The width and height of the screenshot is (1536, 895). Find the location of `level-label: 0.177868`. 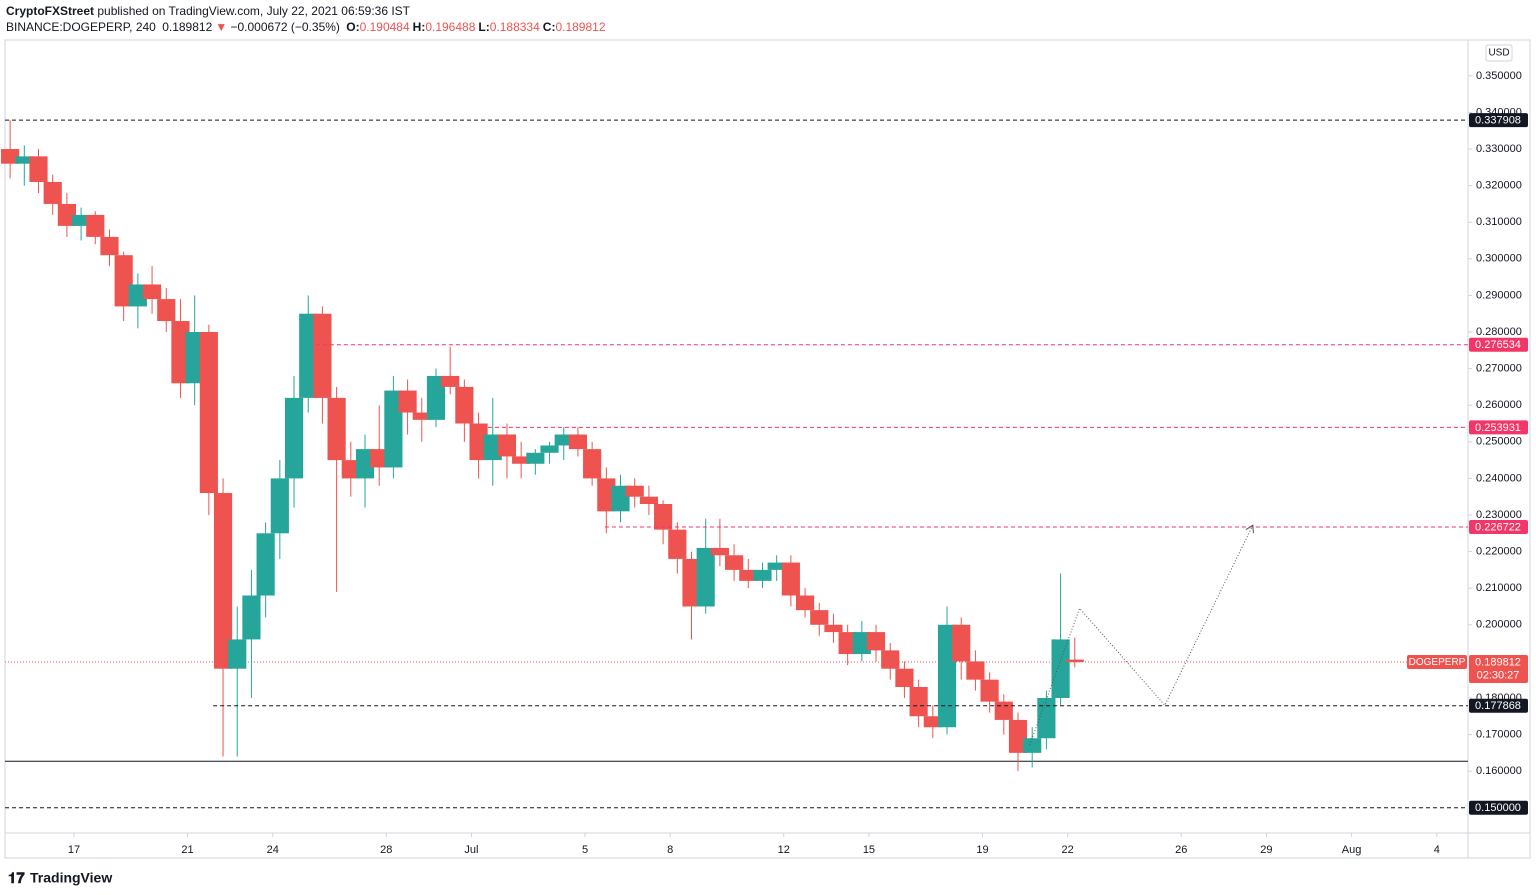

level-label: 0.177868 is located at coordinates (1498, 706).